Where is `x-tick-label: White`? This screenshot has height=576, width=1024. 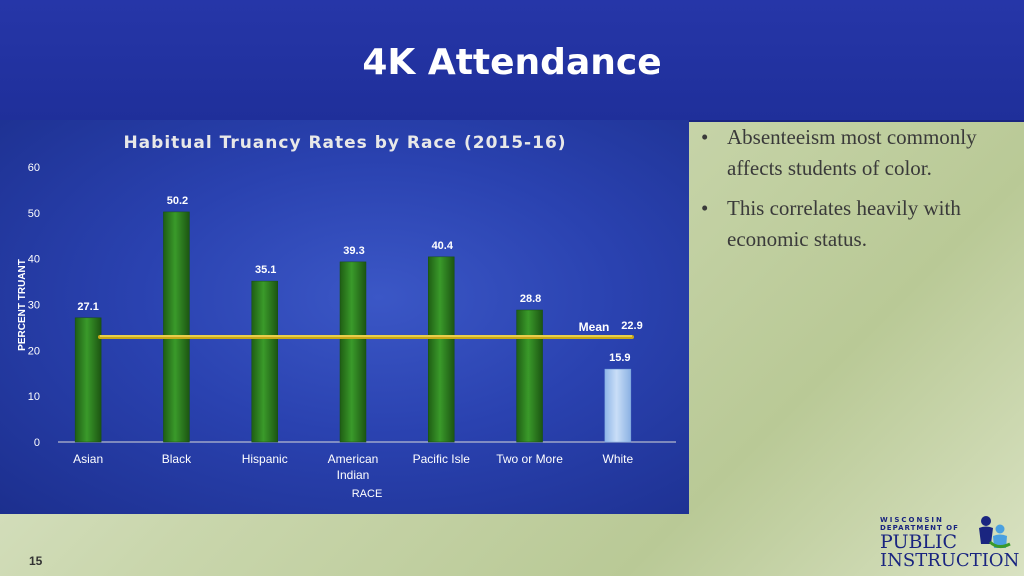
x-tick-label: White is located at coordinates (618, 459).